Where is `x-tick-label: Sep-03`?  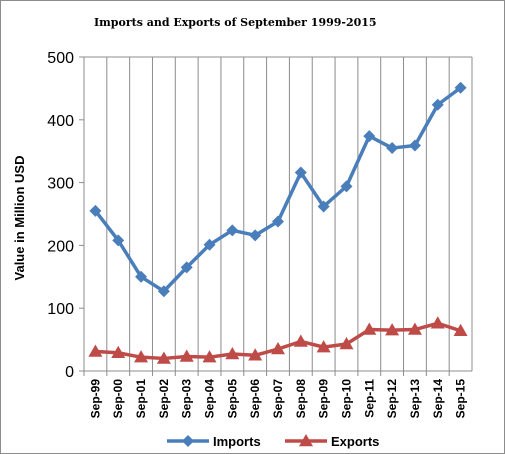 x-tick-label: Sep-03 is located at coordinates (187, 399).